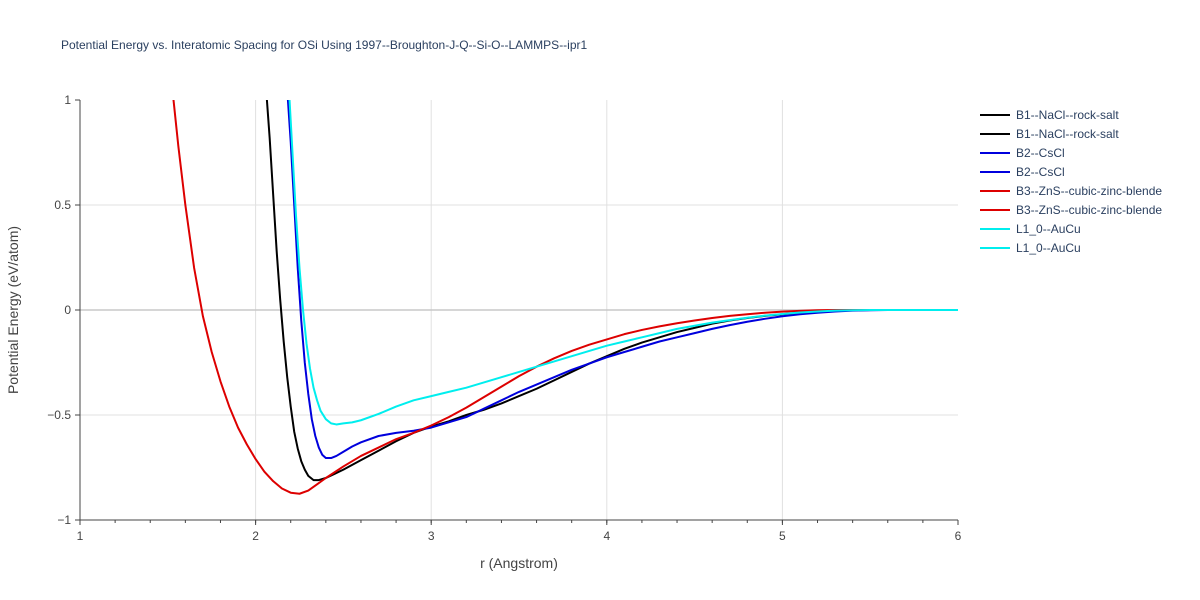 The image size is (1200, 600). What do you see at coordinates (519, 563) in the screenshot?
I see `x-axis-title: r (Angstrom)` at bounding box center [519, 563].